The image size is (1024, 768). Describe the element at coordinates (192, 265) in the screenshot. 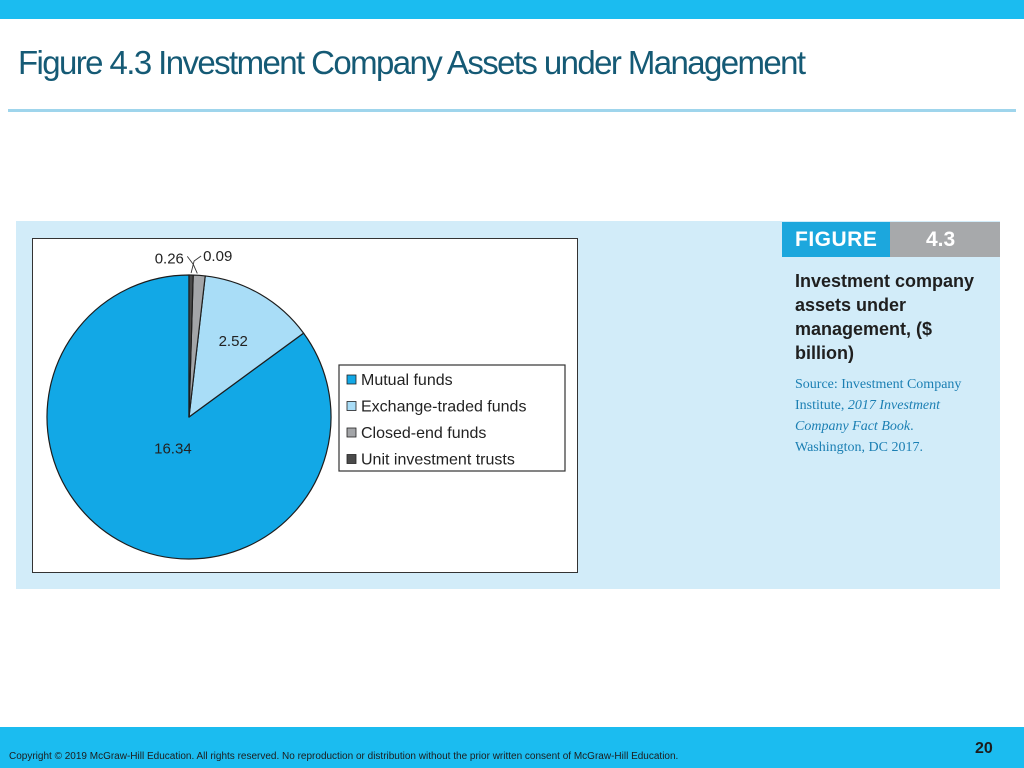

I see `leader-line-closed-end-funds` at that location.